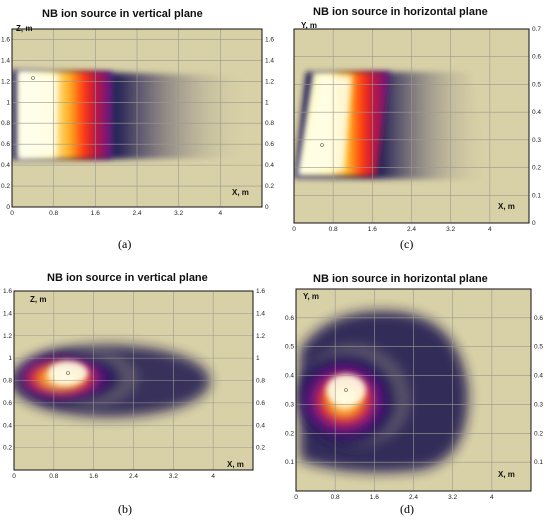  I want to click on panel-a-ytick-label-left: 0.2, so click(5, 186).